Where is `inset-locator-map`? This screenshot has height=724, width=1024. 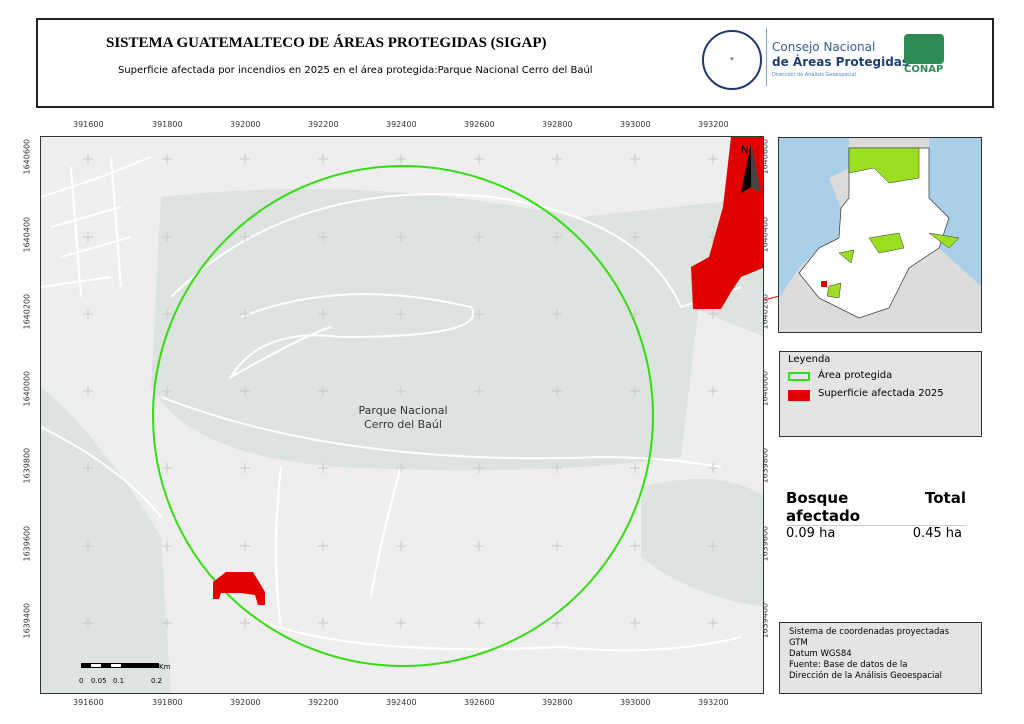
inset-locator-map is located at coordinates (880, 235).